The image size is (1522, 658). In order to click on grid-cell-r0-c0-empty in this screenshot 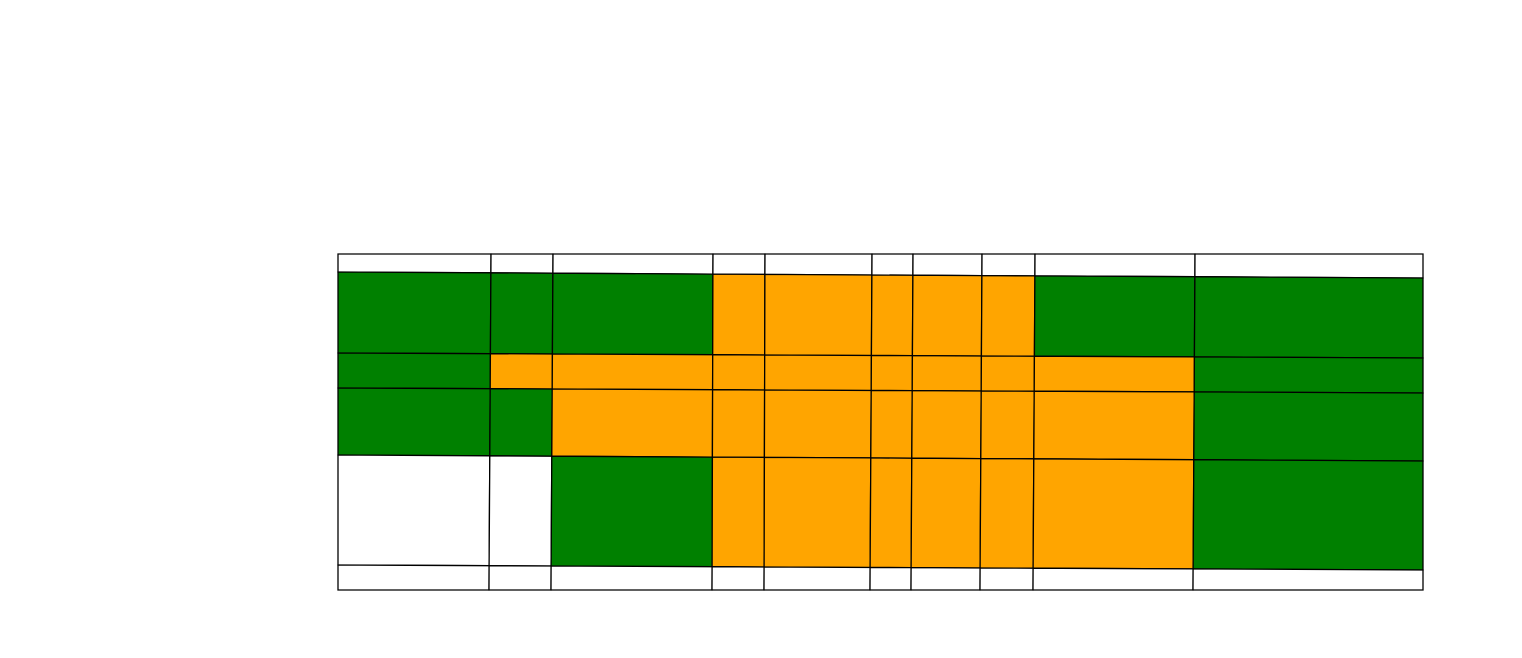, I will do `click(414, 263)`.